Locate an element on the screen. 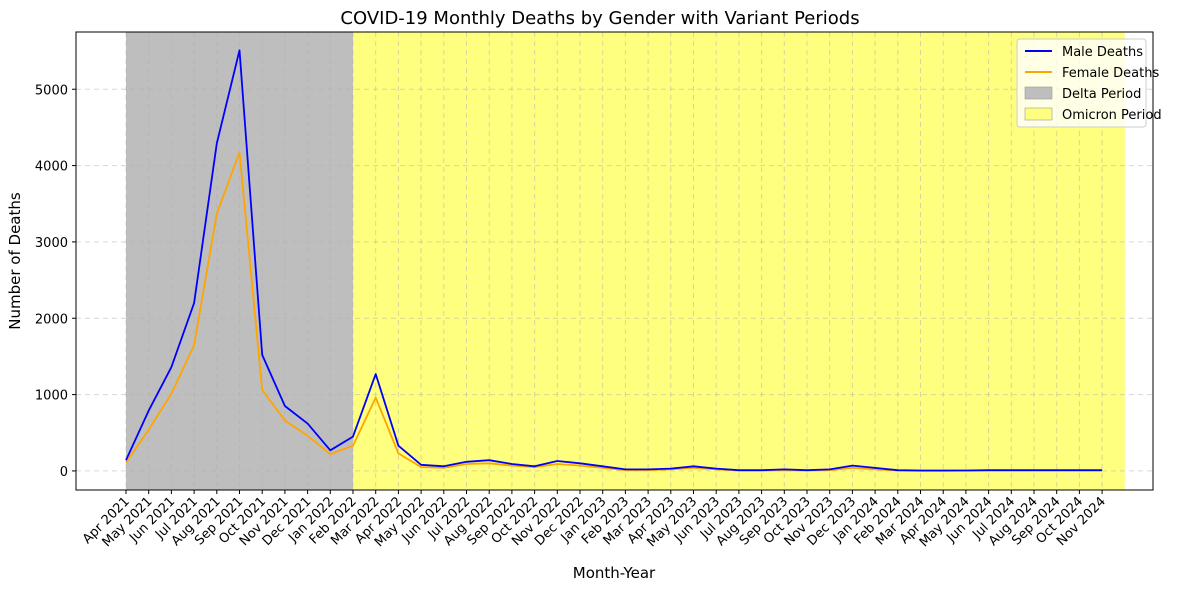 The image size is (1190, 589). y-tick-label: 2000 is located at coordinates (51, 319).